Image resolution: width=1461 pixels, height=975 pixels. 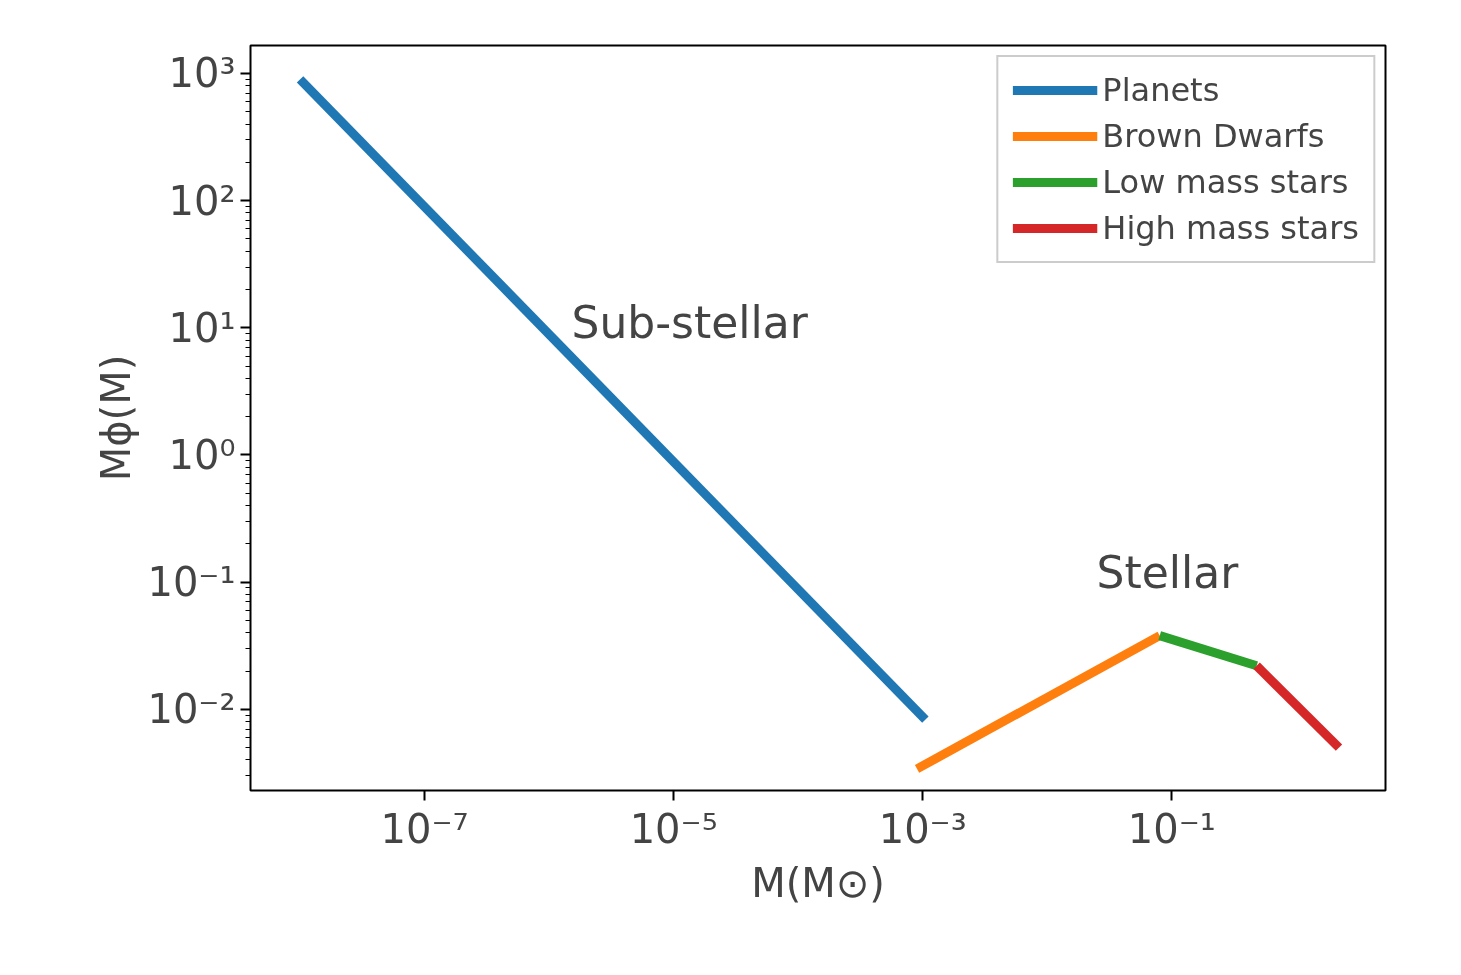 I want to click on x-tick-label: 10⁻⁷, so click(x=424, y=828).